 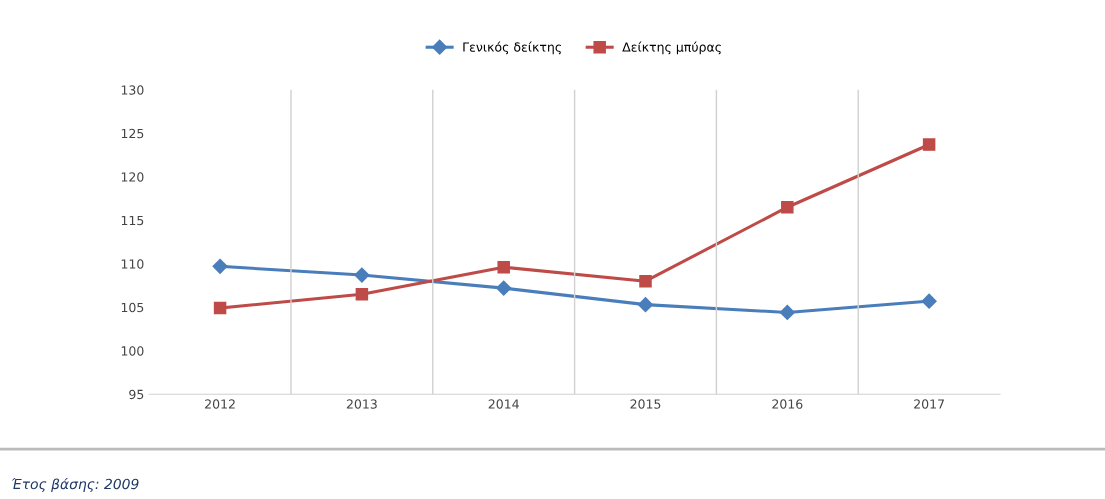 What do you see at coordinates (132, 177) in the screenshot?
I see `y-tick-label: 120` at bounding box center [132, 177].